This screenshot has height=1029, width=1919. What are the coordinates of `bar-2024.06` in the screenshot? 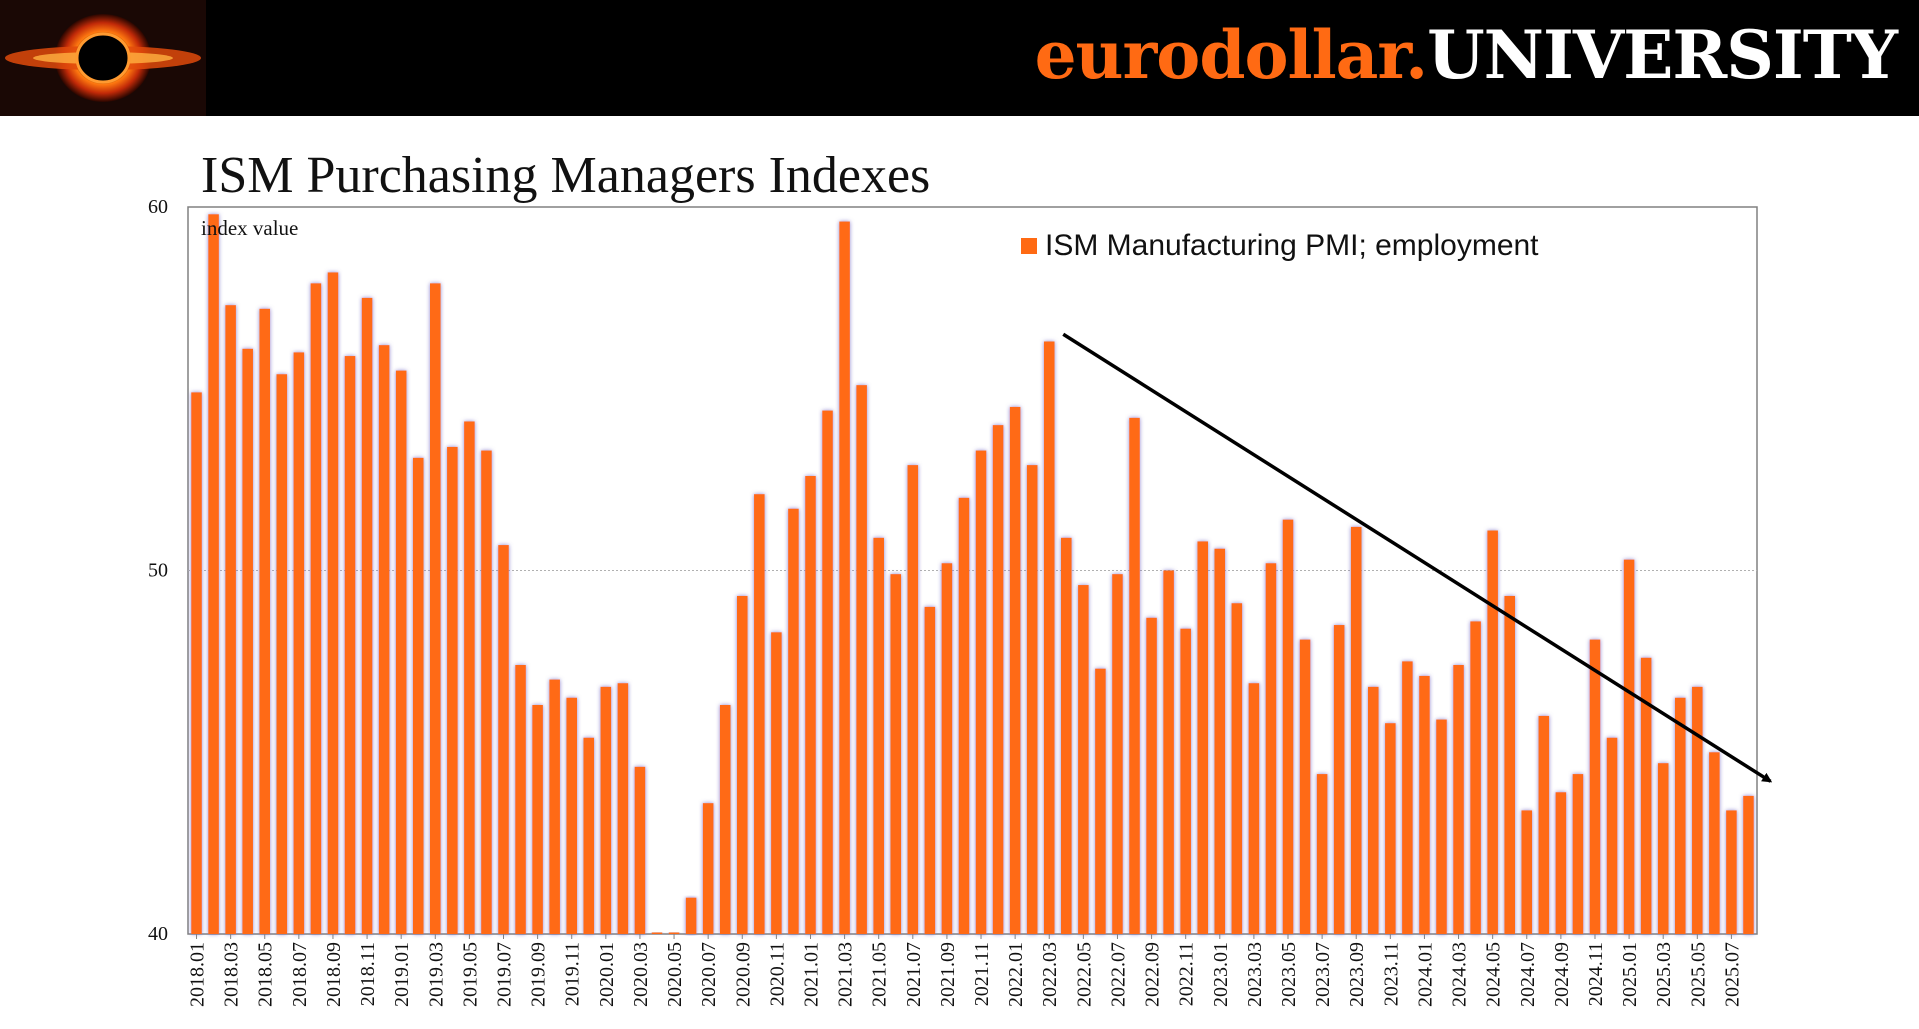 It's located at (1509, 764).